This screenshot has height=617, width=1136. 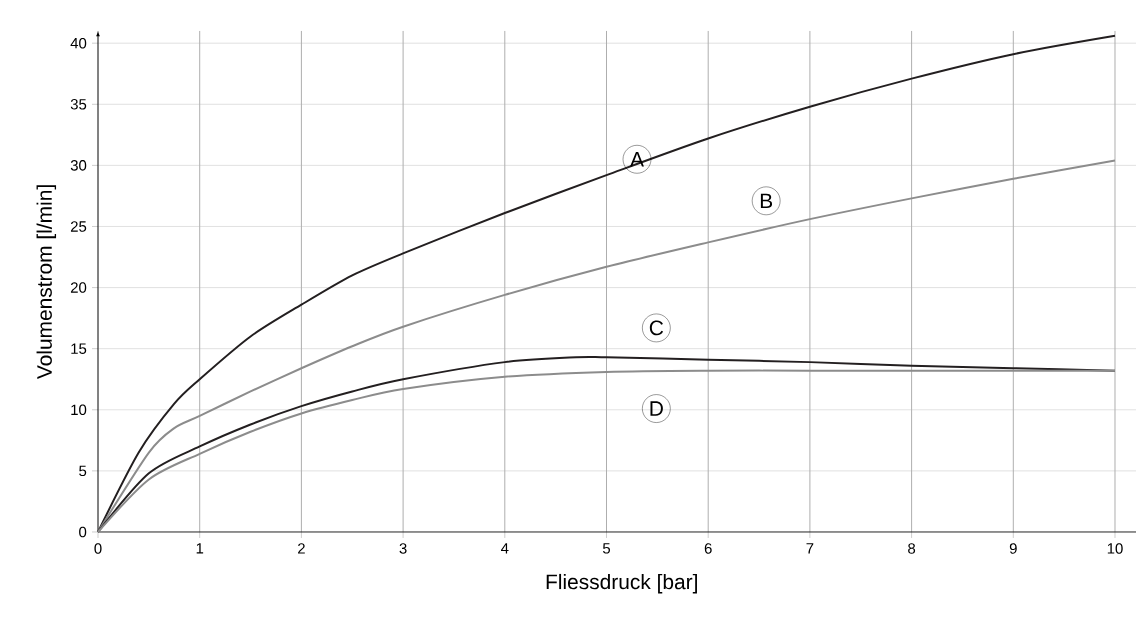 What do you see at coordinates (83, 532) in the screenshot?
I see `y-tick-label: 0` at bounding box center [83, 532].